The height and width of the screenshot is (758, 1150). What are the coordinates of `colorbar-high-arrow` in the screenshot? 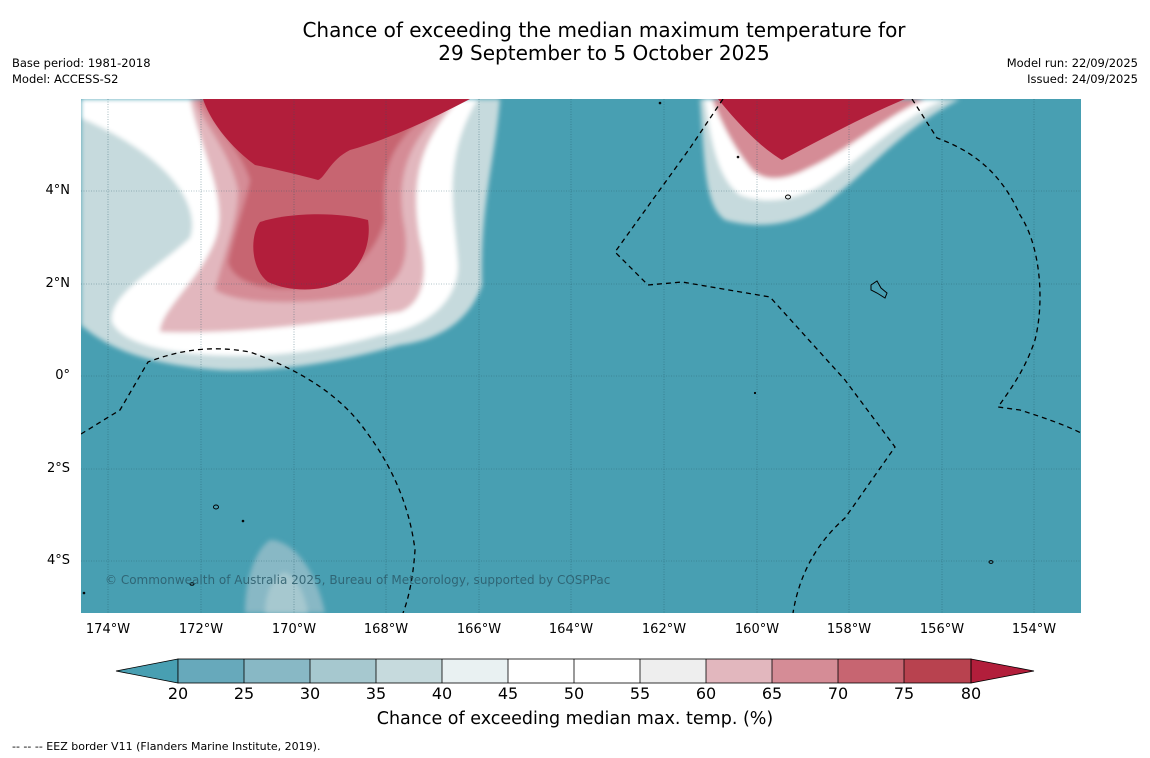 It's located at (1002, 671).